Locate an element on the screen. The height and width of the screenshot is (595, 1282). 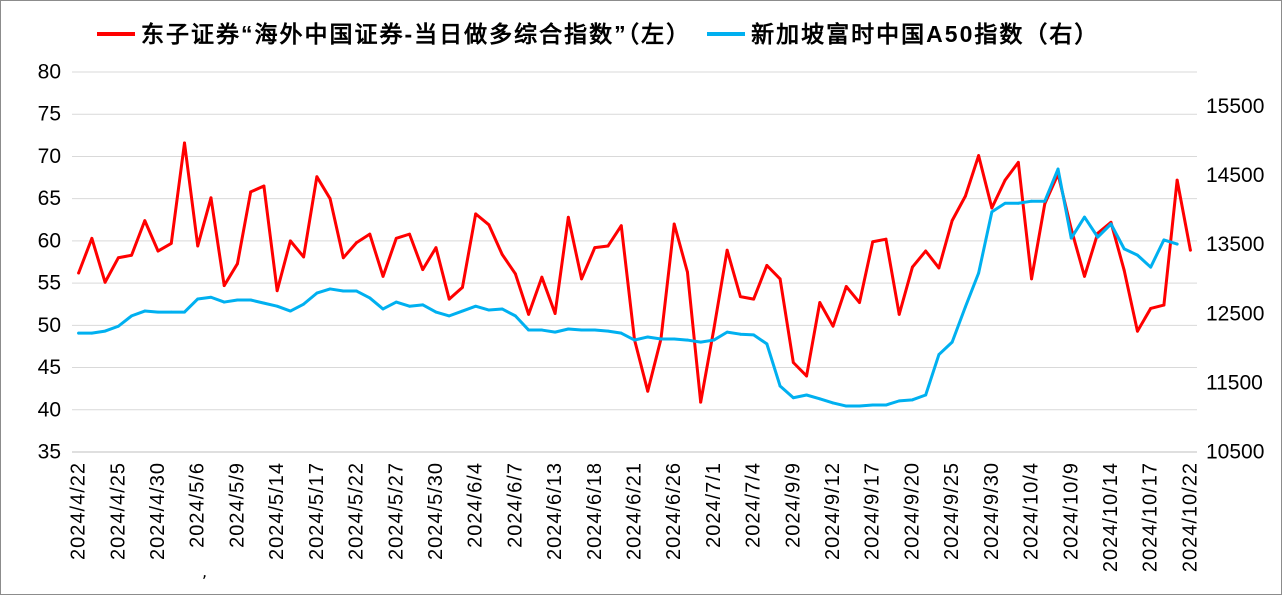
stray-mark: , is located at coordinates (204, 571).